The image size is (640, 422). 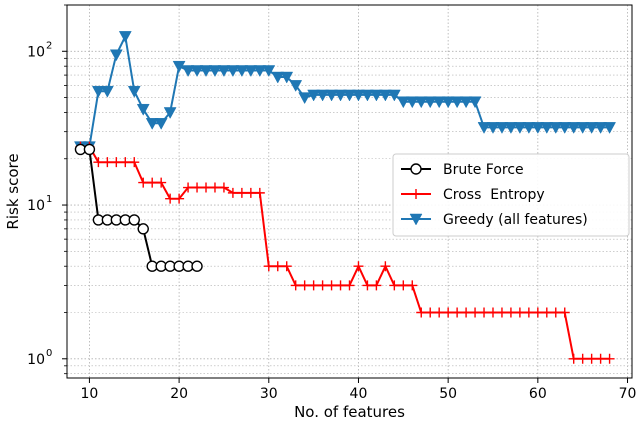 What do you see at coordinates (13, 191) in the screenshot?
I see `y-axis-title: Risk score` at bounding box center [13, 191].